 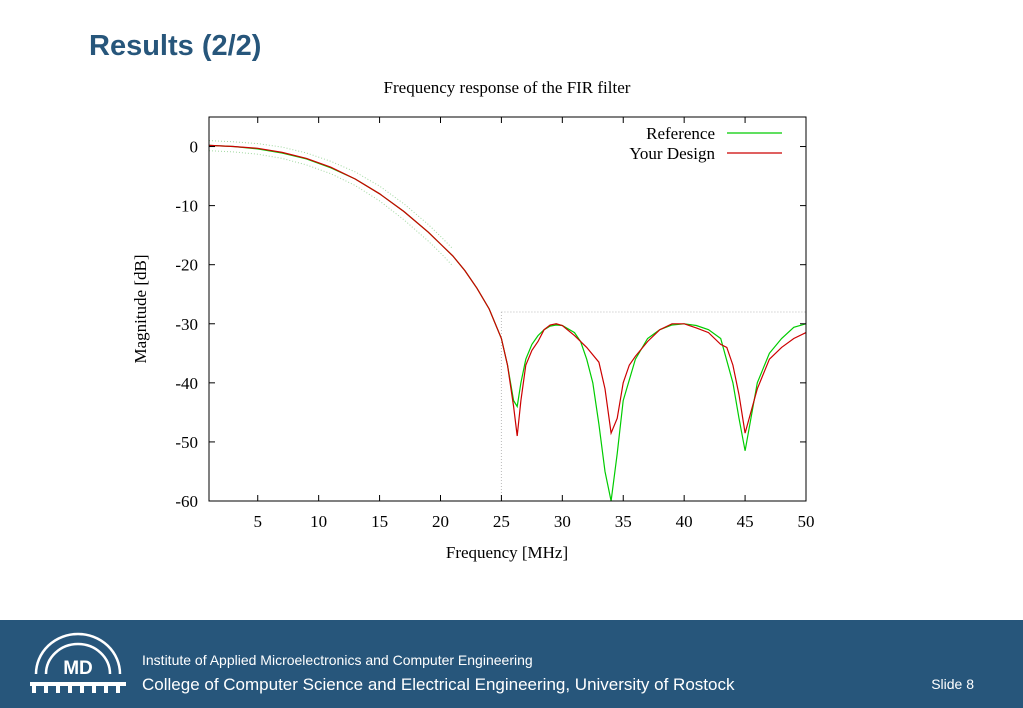 What do you see at coordinates (140, 308) in the screenshot?
I see `y-axis-label: Magnitude [dB]` at bounding box center [140, 308].